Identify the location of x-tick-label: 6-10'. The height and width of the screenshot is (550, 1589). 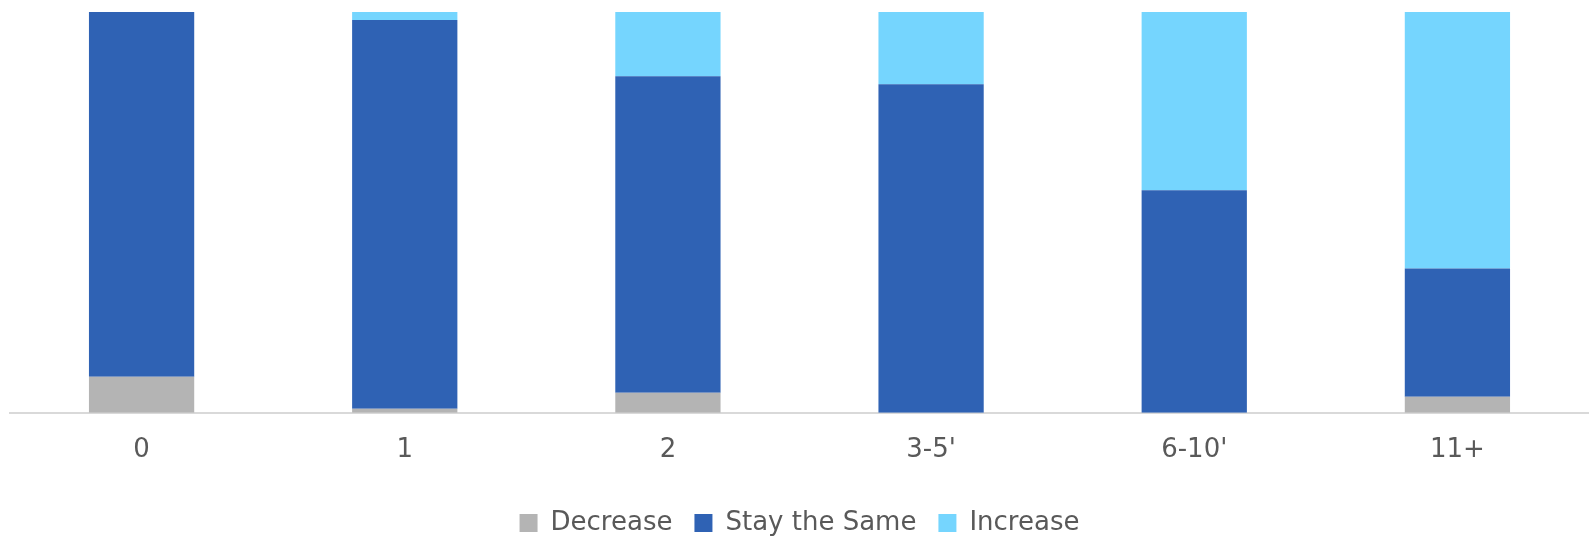
(1194, 448).